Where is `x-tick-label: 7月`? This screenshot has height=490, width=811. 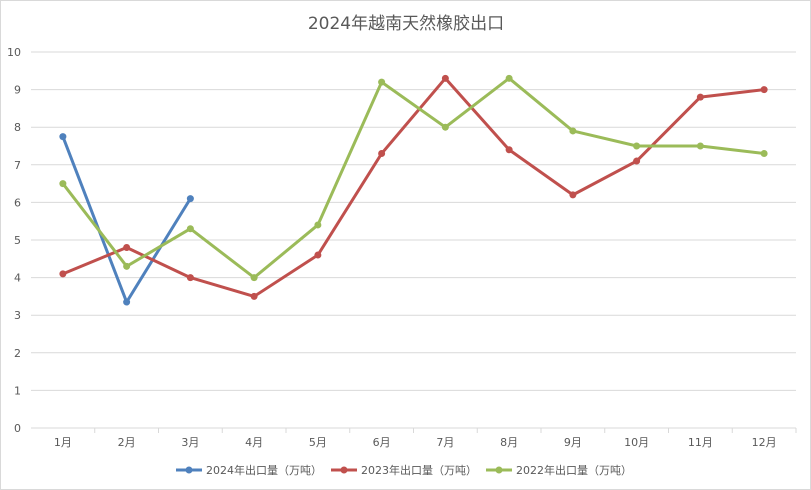
x-tick-label: 7月 is located at coordinates (445, 442).